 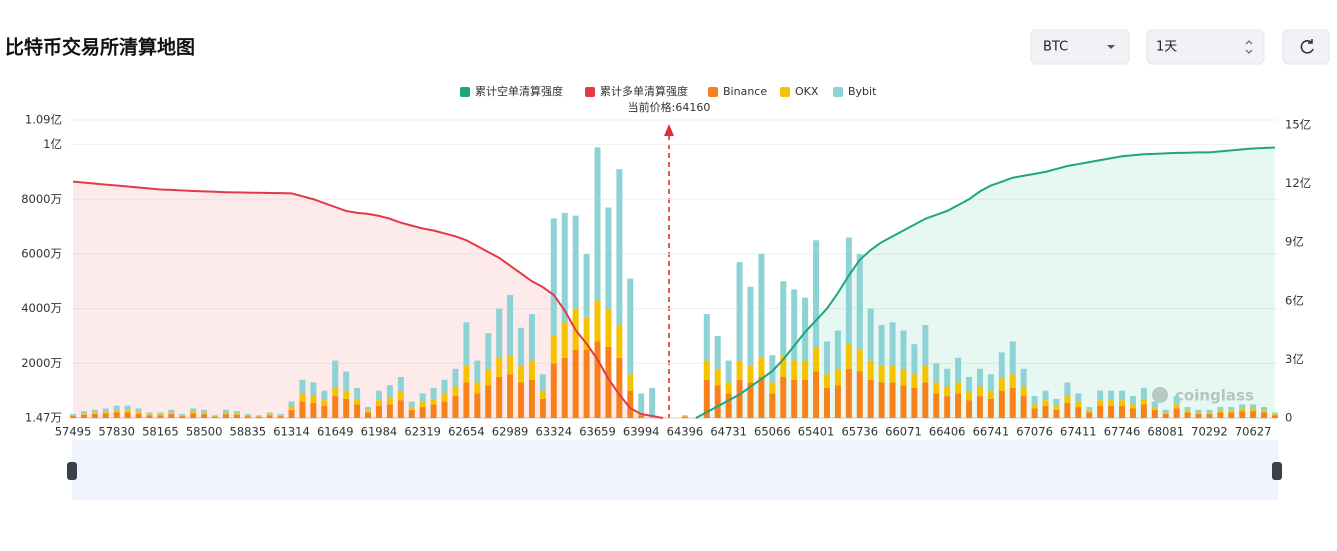 What do you see at coordinates (1166, 47) in the screenshot?
I see `select-value: 1天` at bounding box center [1166, 47].